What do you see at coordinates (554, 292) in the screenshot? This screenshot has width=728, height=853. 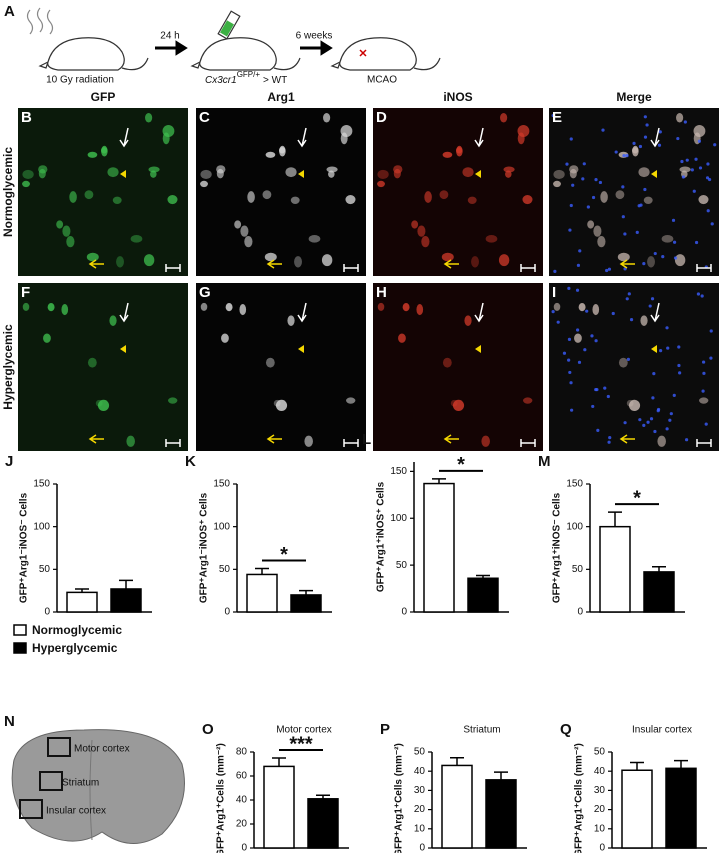 I see `panel-letter: I` at bounding box center [554, 292].